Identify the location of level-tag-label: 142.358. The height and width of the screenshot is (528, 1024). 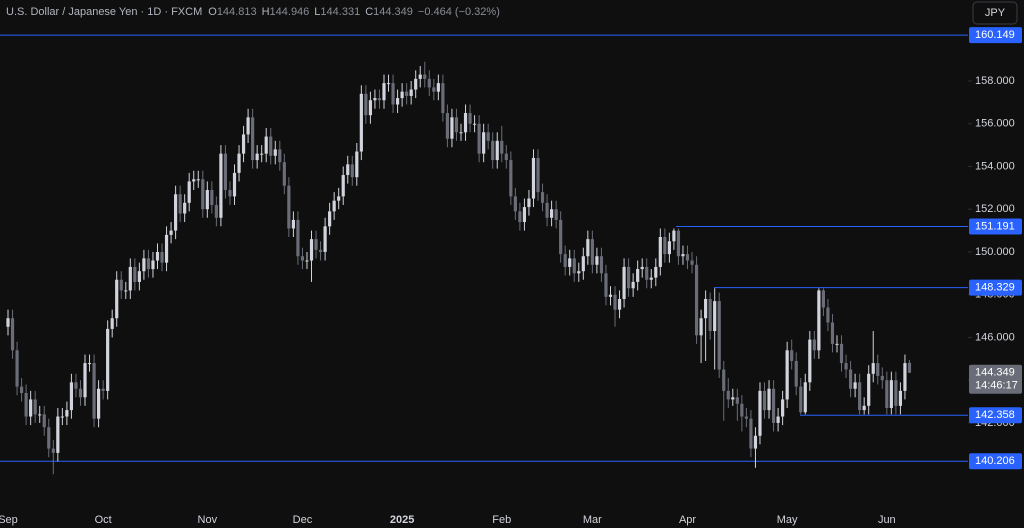
(995, 415).